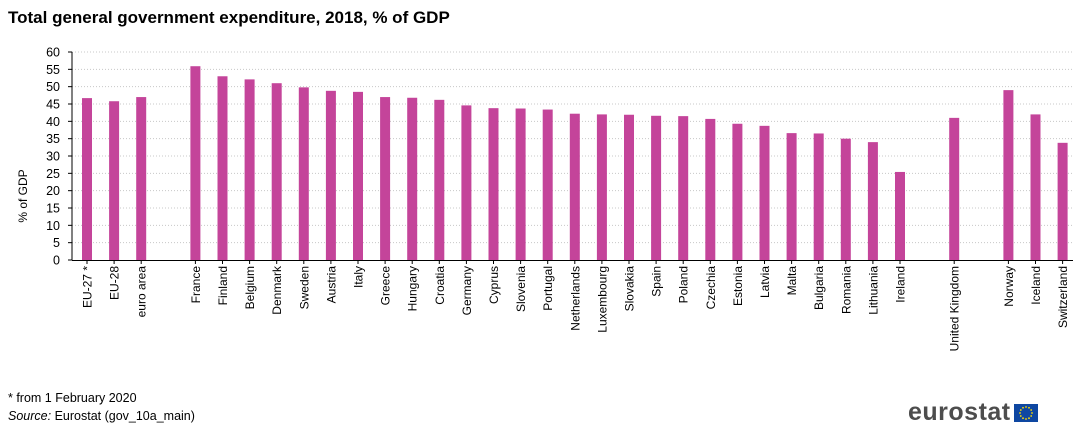  I want to click on footnote: * from 1 February 2020, so click(72, 398).